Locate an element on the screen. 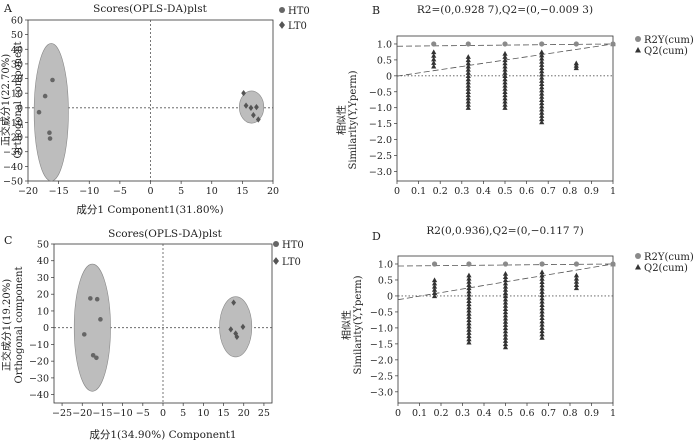 This screenshot has height=445, width=700. x-tick-label: 0.3 is located at coordinates (462, 413).